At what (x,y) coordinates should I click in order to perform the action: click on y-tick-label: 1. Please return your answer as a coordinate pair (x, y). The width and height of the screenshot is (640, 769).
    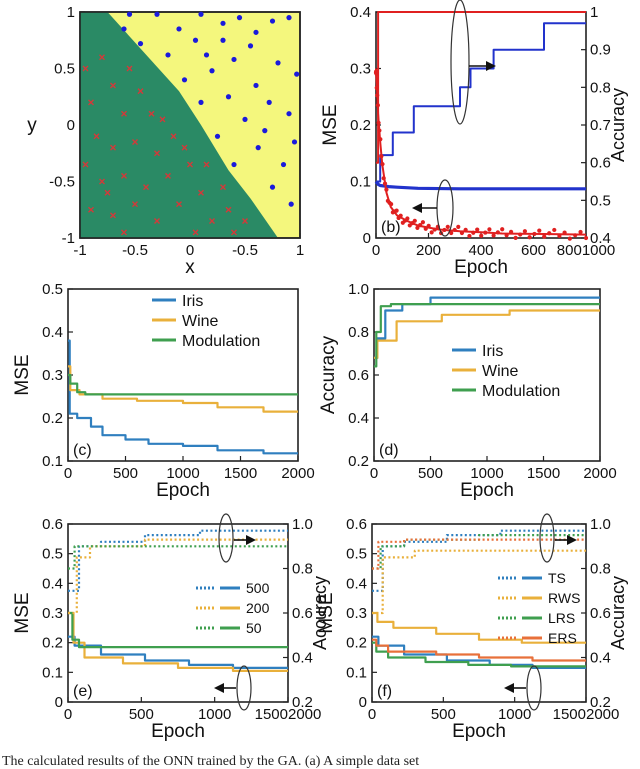
    Looking at the image, I should click on (71, 12).